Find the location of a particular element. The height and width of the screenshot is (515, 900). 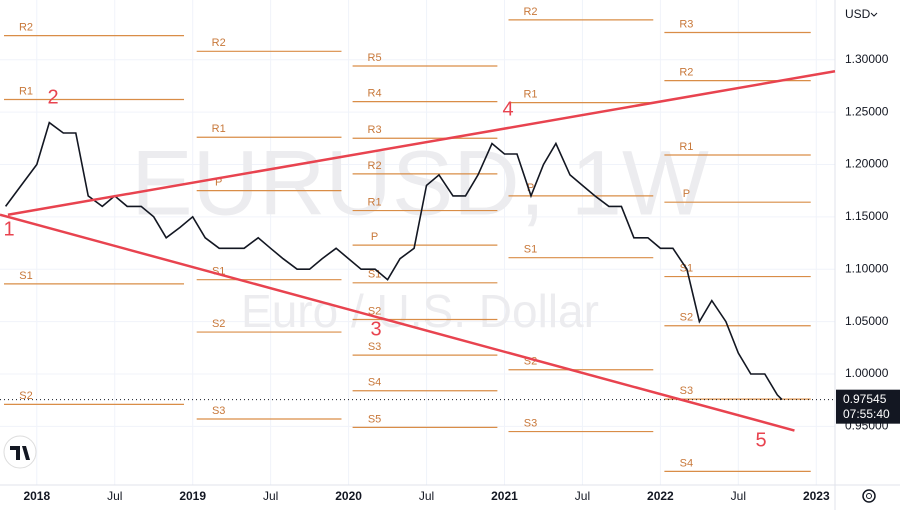

y-tick-label: 1.30000 is located at coordinates (867, 59).